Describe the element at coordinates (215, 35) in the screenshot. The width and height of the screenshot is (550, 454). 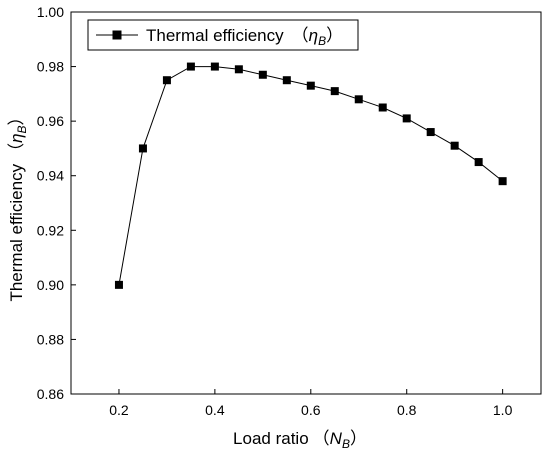
I see `legend-series-name: Thermal efficiency` at that location.